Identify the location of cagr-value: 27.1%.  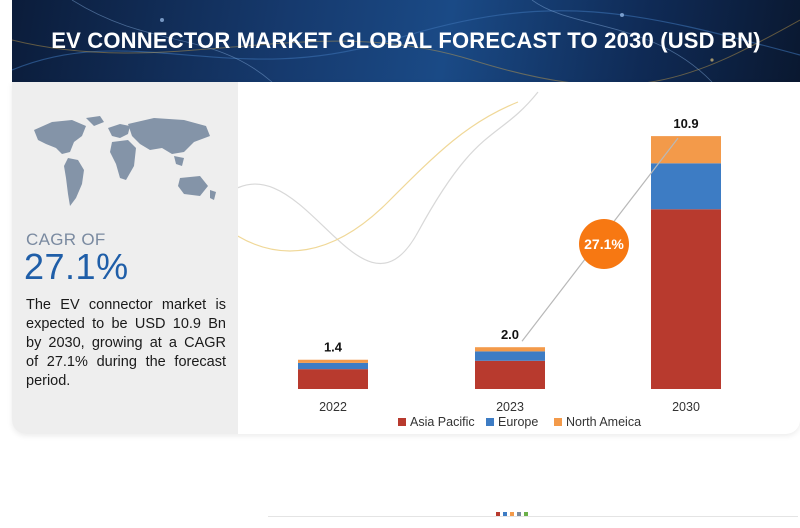
(76, 266).